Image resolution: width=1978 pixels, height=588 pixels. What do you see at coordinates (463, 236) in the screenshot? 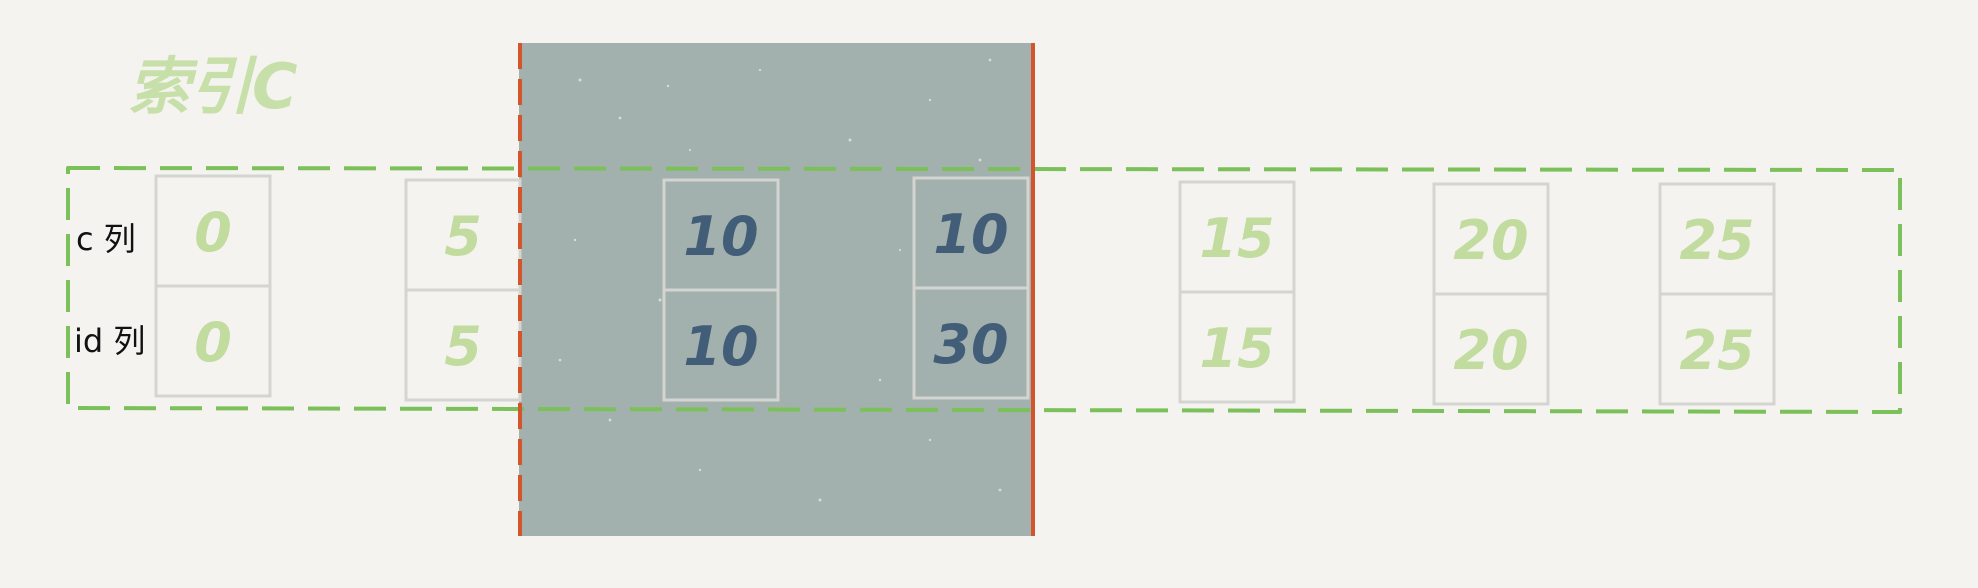
I see `c-value: 5` at bounding box center [463, 236].